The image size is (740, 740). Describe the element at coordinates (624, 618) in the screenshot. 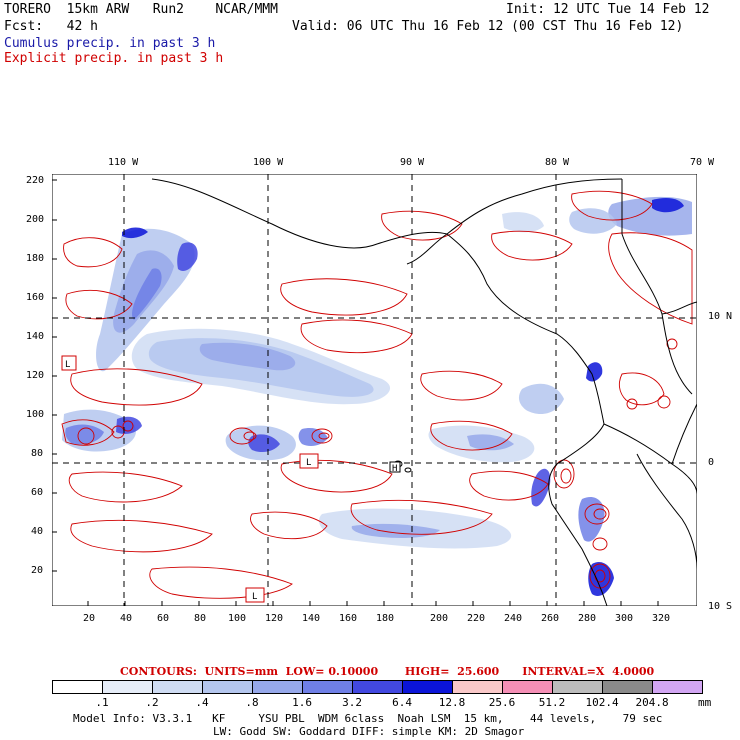

I see `x-label-300: 300` at that location.